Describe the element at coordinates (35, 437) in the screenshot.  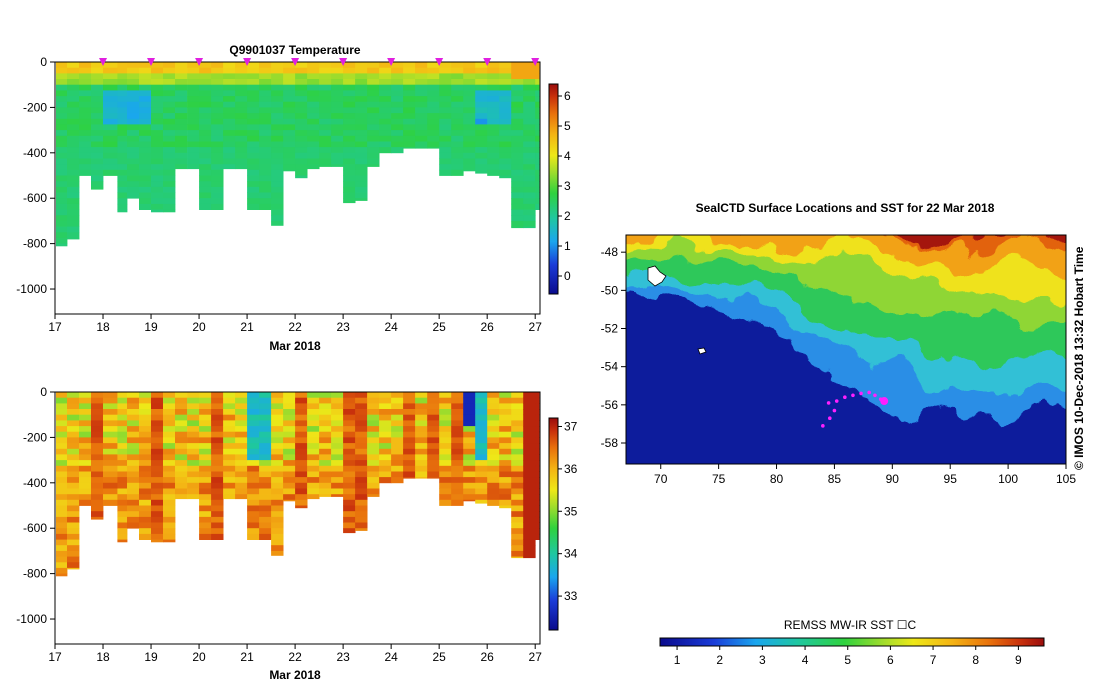
I see `y-tick-label: -200` at that location.